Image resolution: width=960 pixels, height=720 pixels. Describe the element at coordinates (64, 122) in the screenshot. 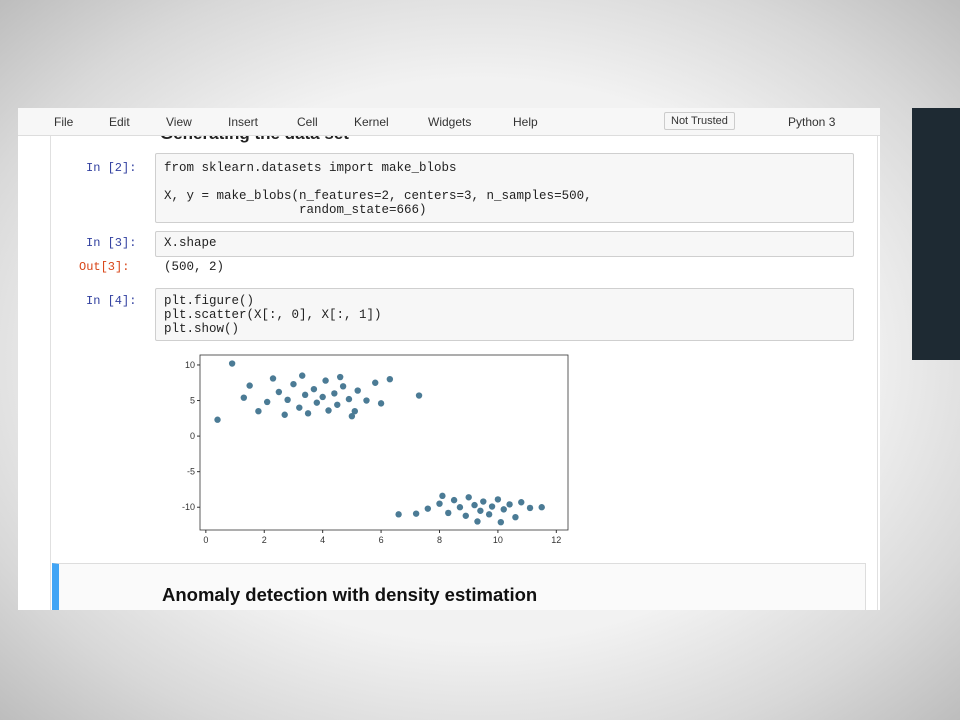

I see `menu-item: File` at that location.